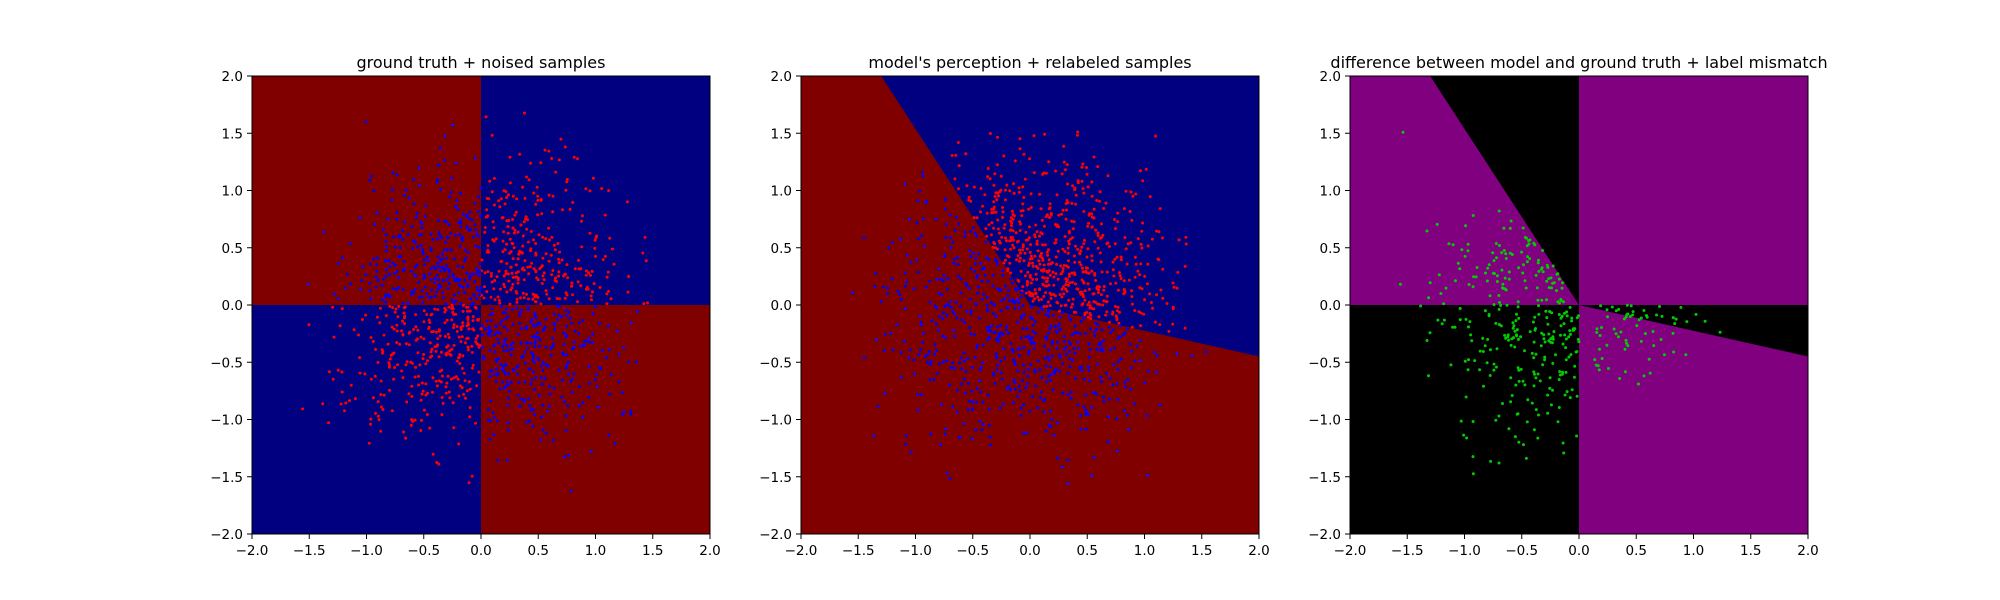  What do you see at coordinates (1258, 551) in the screenshot?
I see `x-tick-label: 2.0` at bounding box center [1258, 551].